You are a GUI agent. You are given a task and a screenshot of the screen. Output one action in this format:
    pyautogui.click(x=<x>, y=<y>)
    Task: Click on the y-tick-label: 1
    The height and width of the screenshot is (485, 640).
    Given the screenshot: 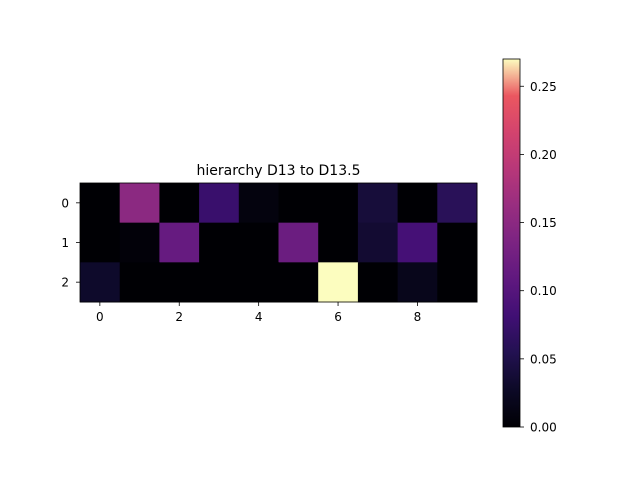 What is the action you would take?
    pyautogui.click(x=65, y=243)
    